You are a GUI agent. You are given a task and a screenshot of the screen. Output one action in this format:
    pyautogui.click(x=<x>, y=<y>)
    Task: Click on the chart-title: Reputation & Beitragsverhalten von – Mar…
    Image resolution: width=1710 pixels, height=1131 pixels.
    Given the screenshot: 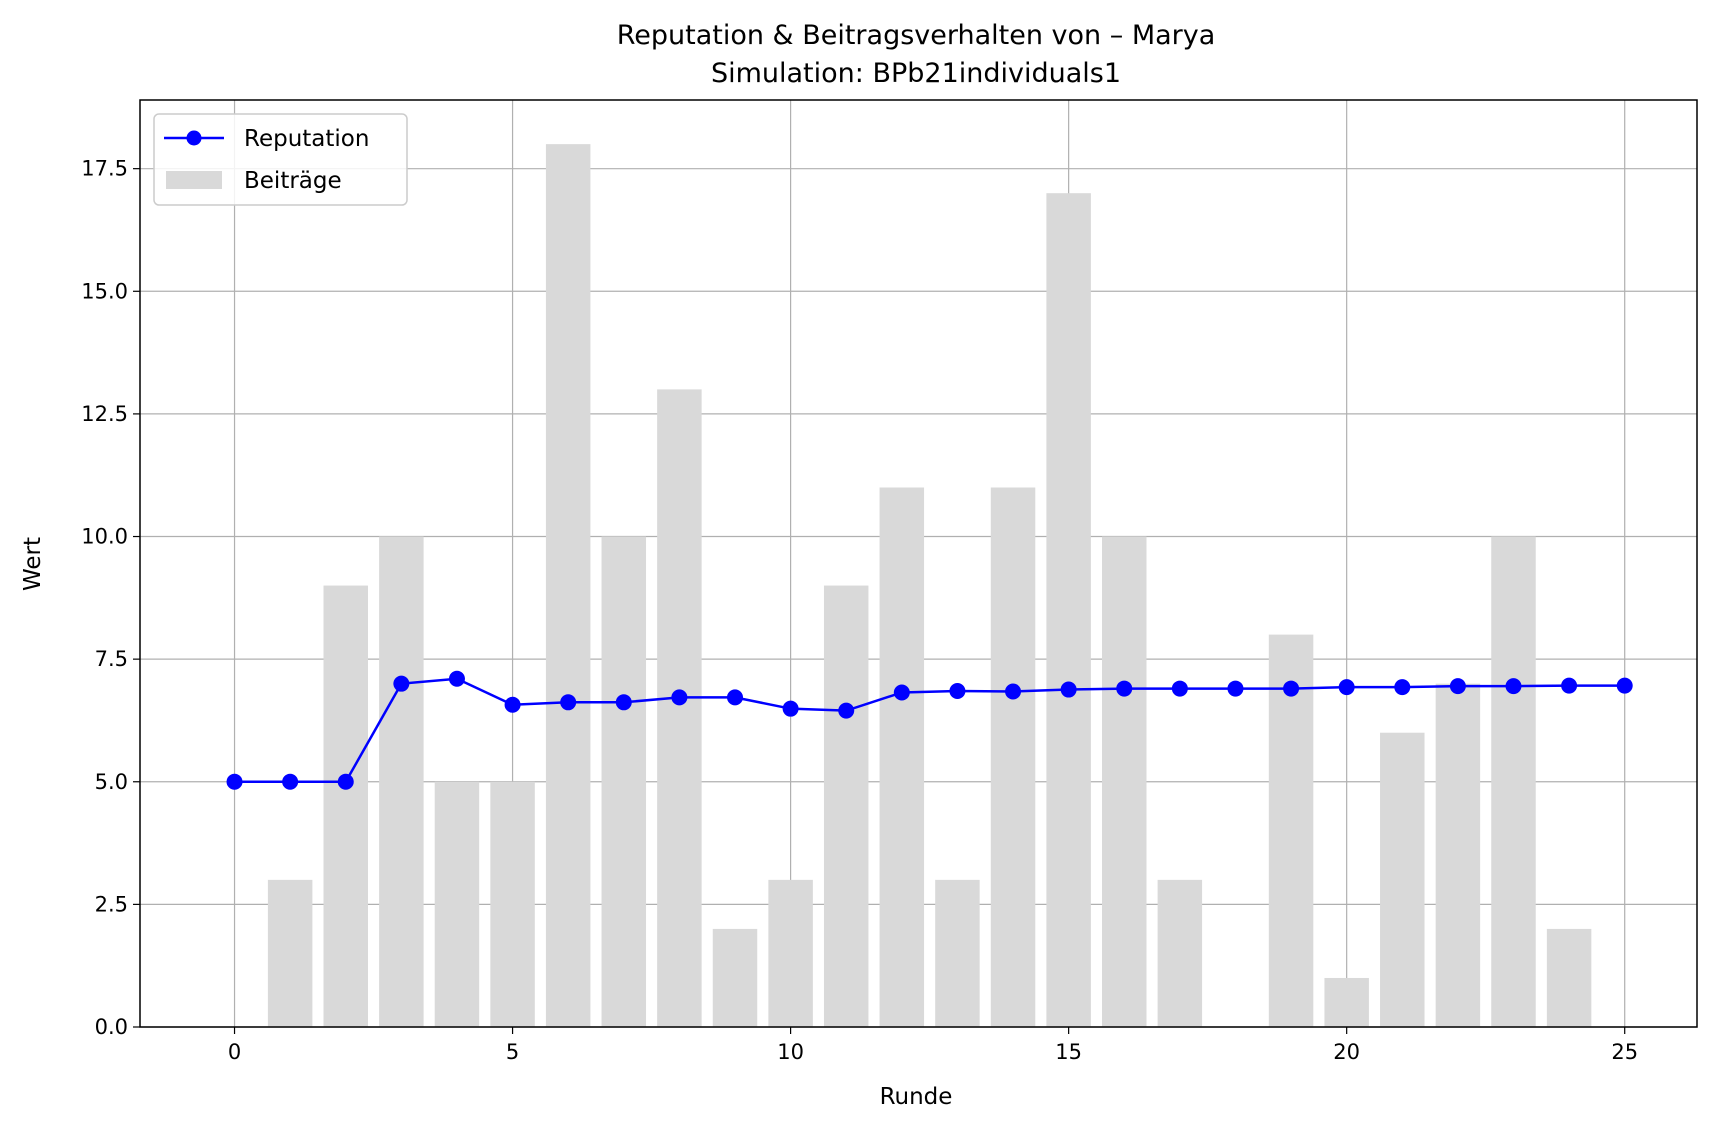 What is the action you would take?
    pyautogui.click(x=916, y=35)
    